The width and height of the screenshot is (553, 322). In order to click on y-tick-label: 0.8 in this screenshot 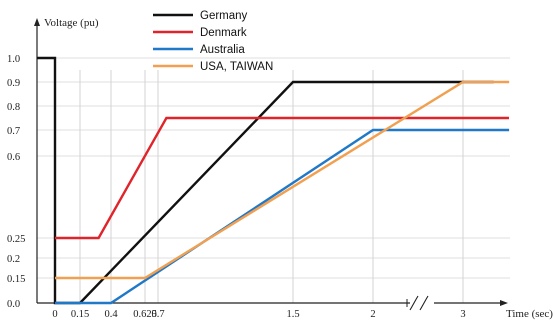, I will do `click(13, 107)`.